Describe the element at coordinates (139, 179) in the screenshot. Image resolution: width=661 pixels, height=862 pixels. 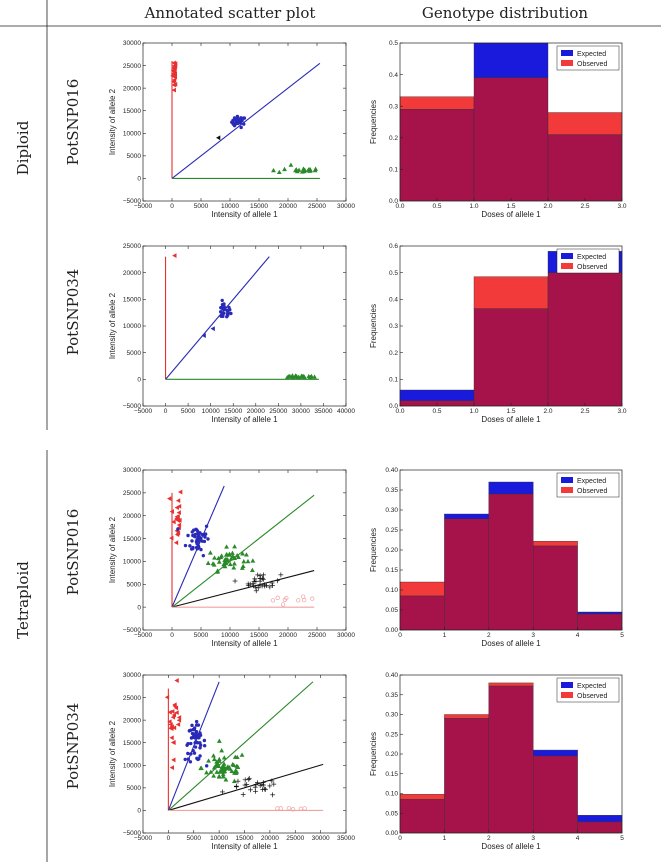
I see `y-tick-label: 0` at that location.